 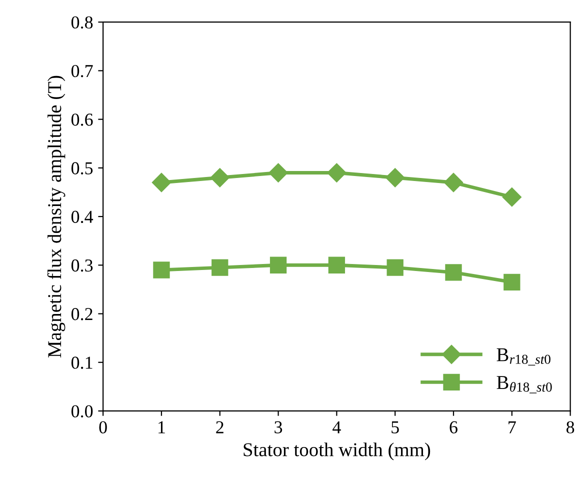 I want to click on x-tick-label: 7, so click(x=512, y=427).